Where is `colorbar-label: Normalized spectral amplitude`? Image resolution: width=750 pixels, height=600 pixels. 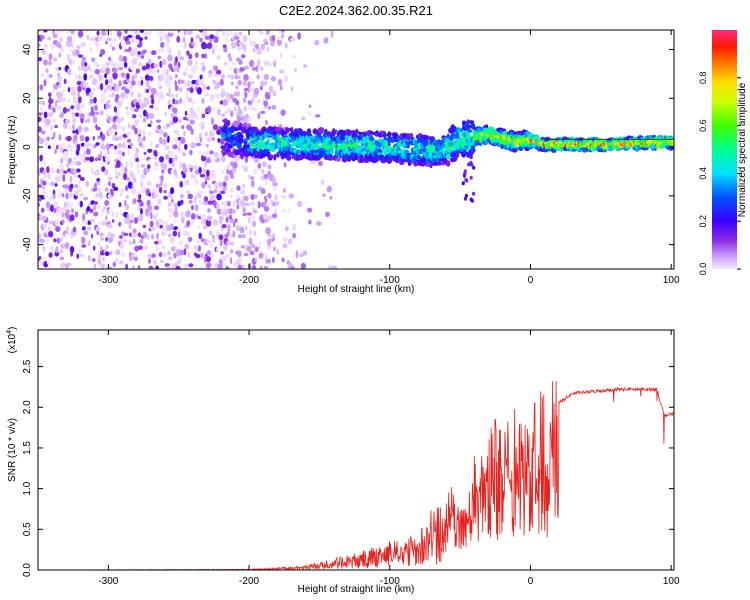 colorbar-label: Normalized spectral amplitude is located at coordinates (742, 149).